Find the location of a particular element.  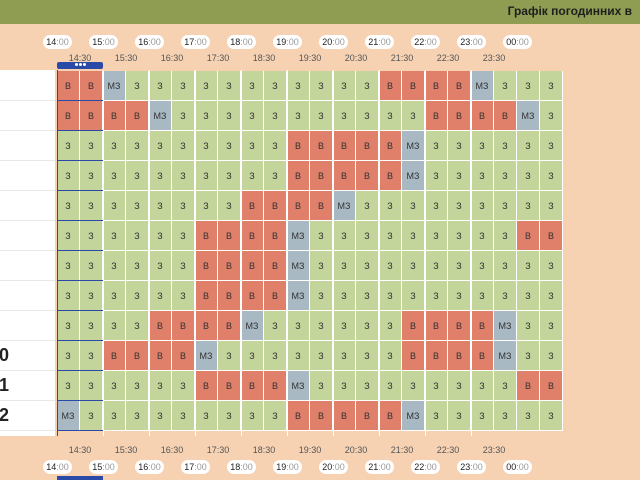

hour-label: 15:00 is located at coordinates (103, 42).